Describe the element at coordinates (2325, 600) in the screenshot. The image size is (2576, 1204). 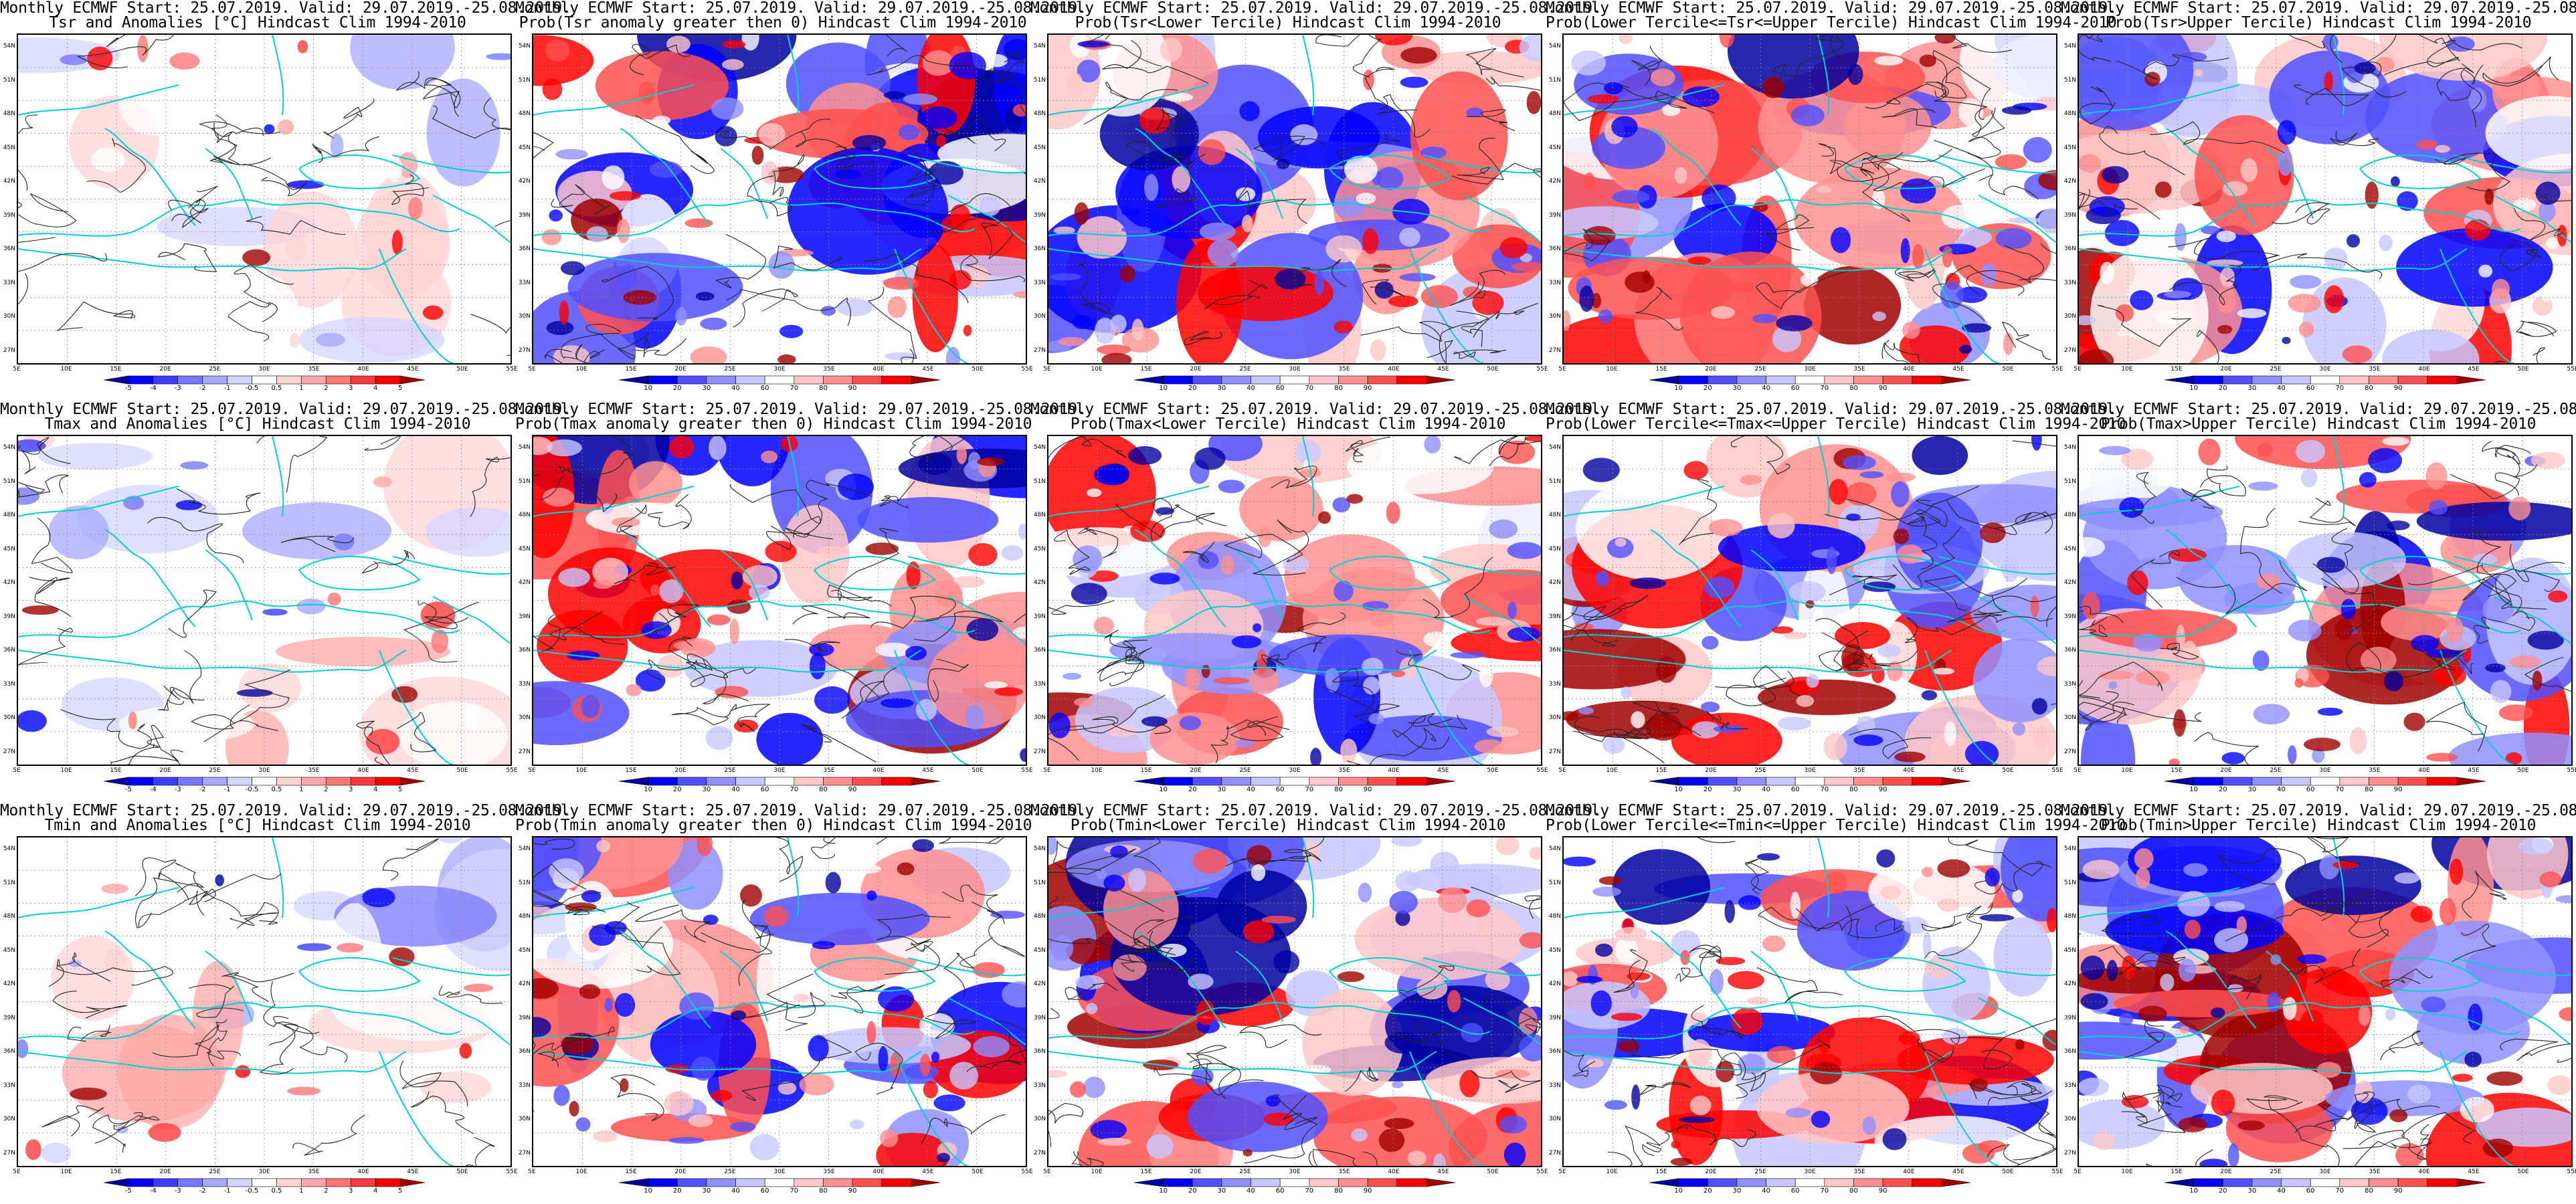
I see `map-frame` at that location.